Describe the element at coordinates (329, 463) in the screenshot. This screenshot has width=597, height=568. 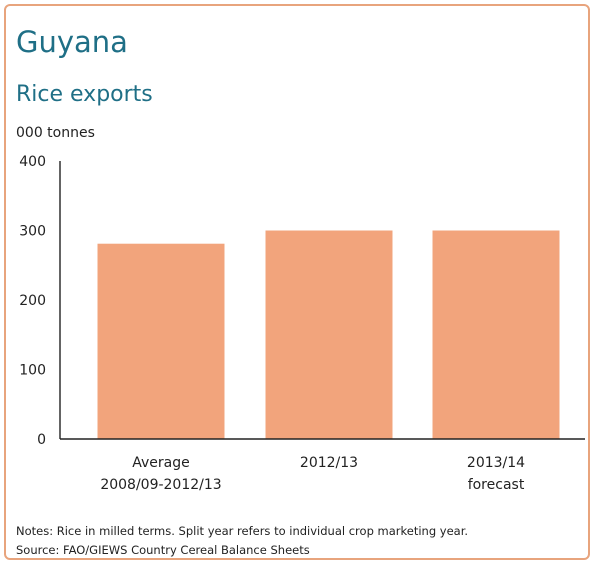
I see `x-category-label-1-0: 2012/13` at that location.